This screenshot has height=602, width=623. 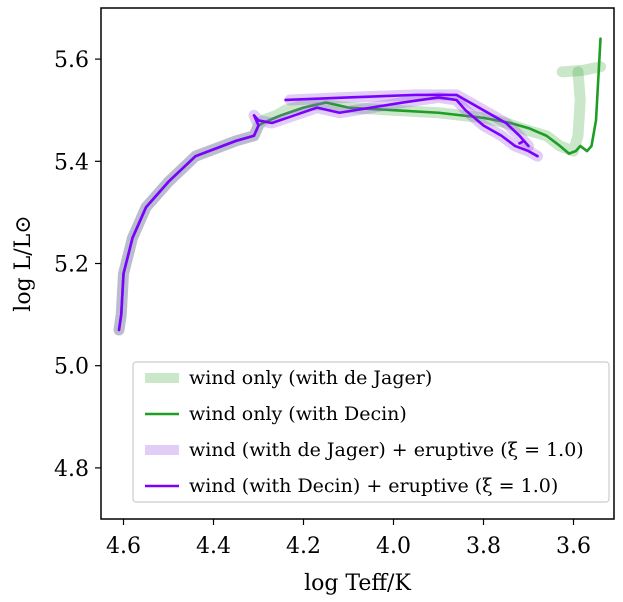 I want to click on x-tick-label: 4.4, so click(x=213, y=546).